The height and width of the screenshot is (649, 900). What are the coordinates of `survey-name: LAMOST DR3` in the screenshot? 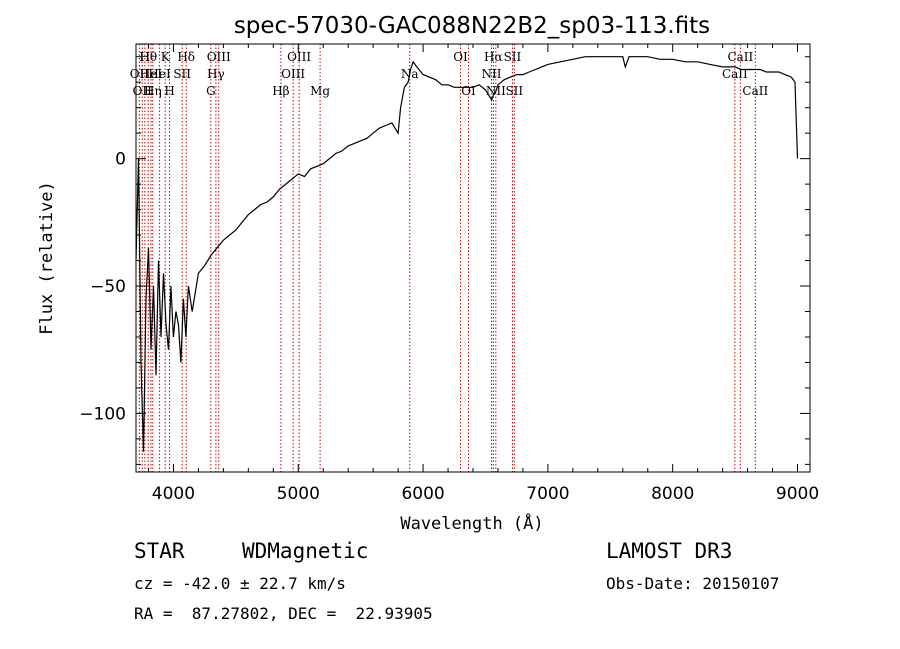 It's located at (669, 551).